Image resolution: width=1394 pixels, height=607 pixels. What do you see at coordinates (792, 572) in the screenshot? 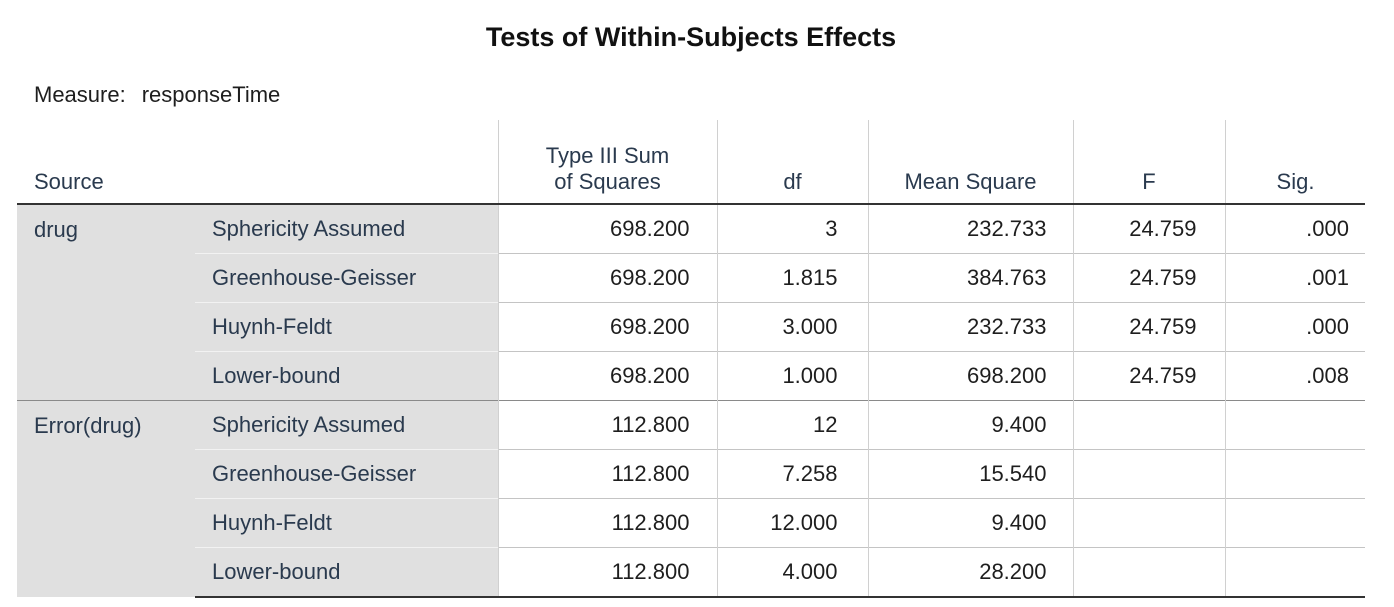
I see `value-cell: 4.000` at bounding box center [792, 572].